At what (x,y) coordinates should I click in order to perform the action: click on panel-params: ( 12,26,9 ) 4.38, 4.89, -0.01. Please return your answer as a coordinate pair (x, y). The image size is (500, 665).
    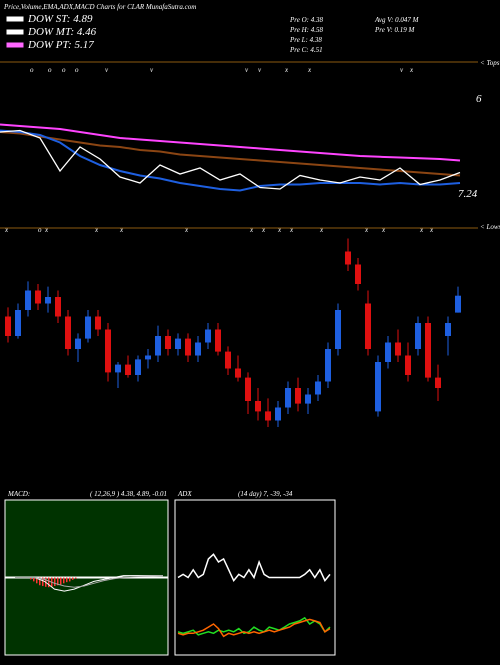
    Looking at the image, I should click on (128, 494).